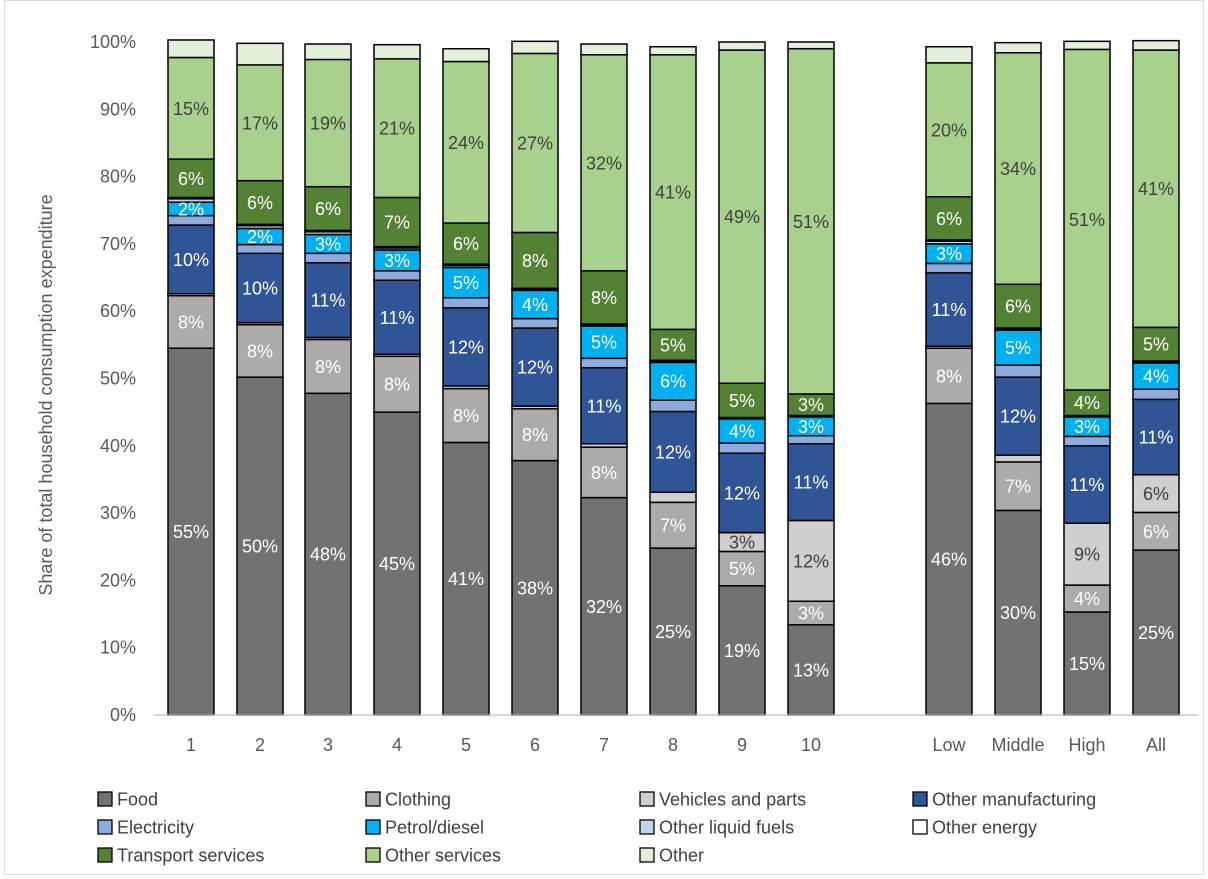 The height and width of the screenshot is (879, 1208). I want to click on data-label: 50%, so click(260, 547).